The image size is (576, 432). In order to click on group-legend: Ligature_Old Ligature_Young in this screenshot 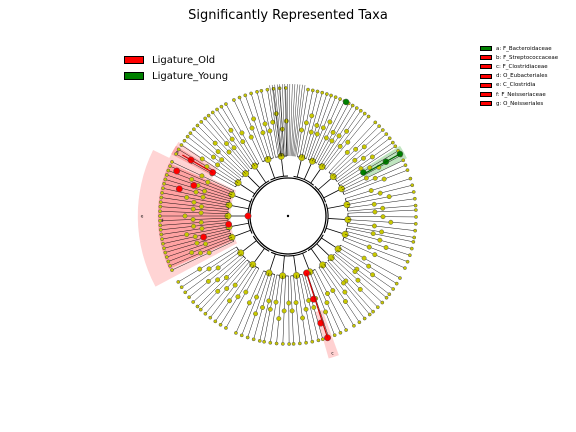, I will do `click(176, 68)`.